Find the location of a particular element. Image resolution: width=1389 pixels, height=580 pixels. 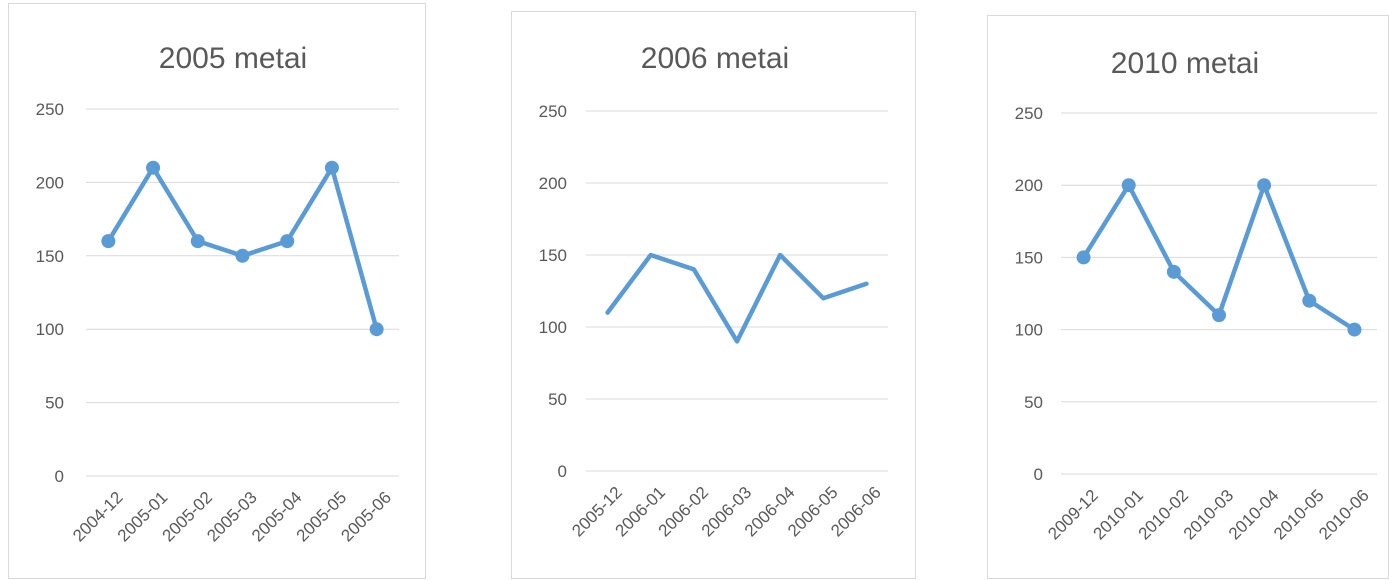

chart-title: 2006 metai is located at coordinates (715, 58).